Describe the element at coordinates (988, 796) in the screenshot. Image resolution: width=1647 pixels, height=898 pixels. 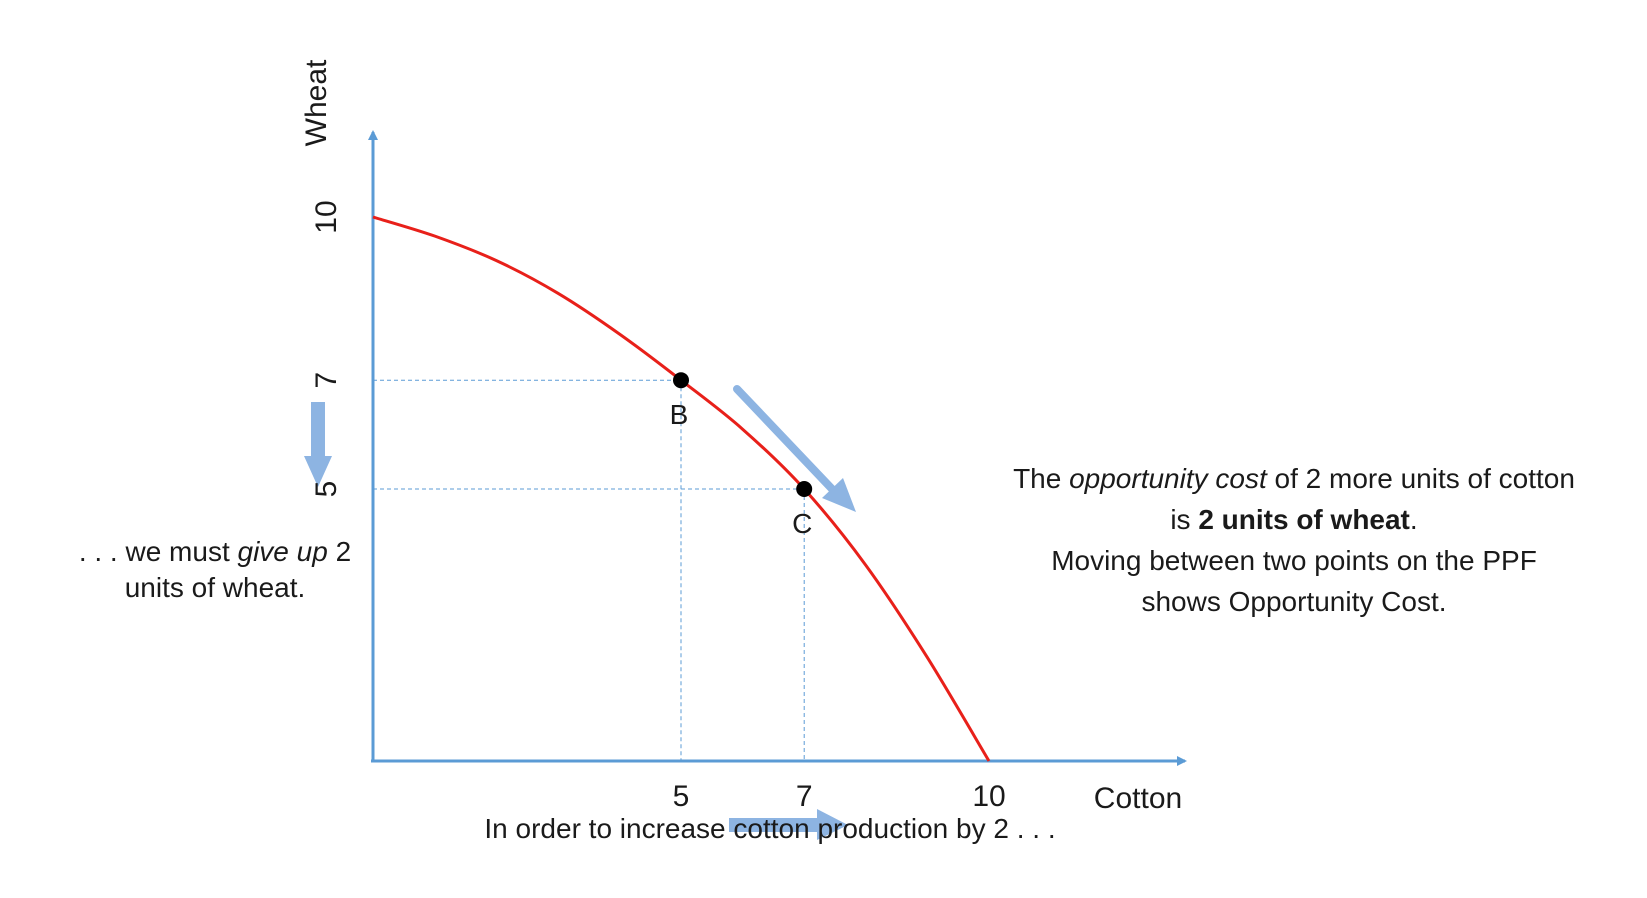
I see `x-tick-label: 10` at that location.